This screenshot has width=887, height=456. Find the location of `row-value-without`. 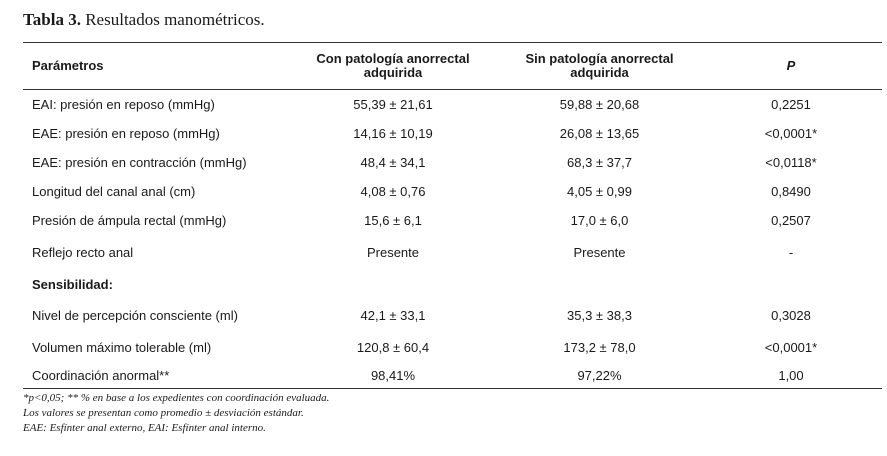

row-value-without is located at coordinates (599, 284).